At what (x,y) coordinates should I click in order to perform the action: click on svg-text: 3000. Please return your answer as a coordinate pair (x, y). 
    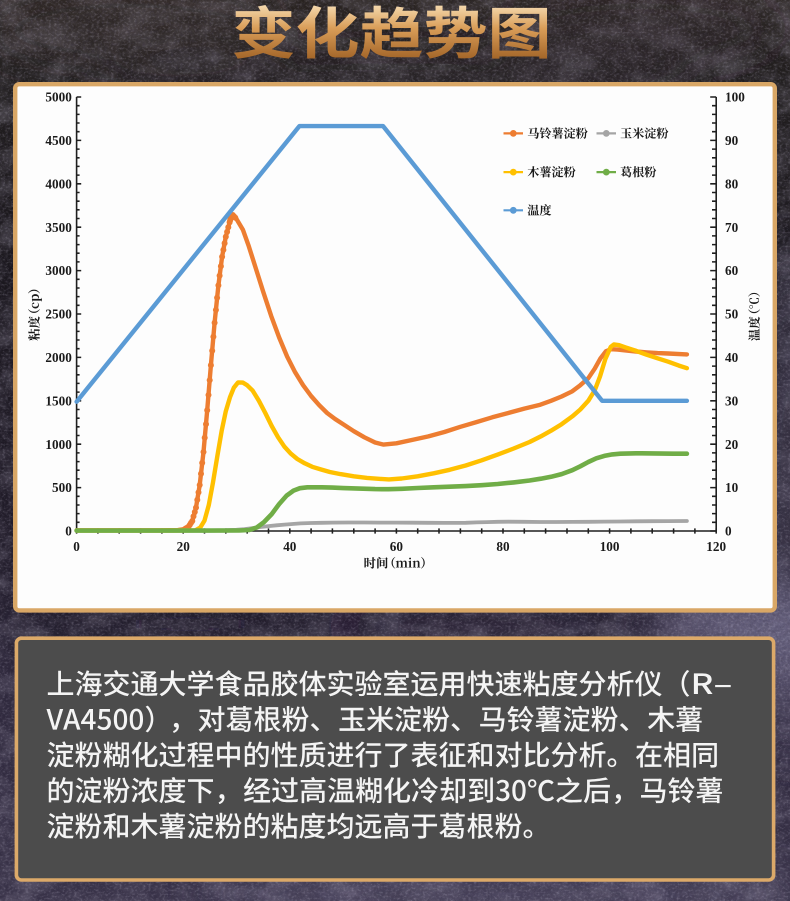
    Looking at the image, I should click on (58, 270).